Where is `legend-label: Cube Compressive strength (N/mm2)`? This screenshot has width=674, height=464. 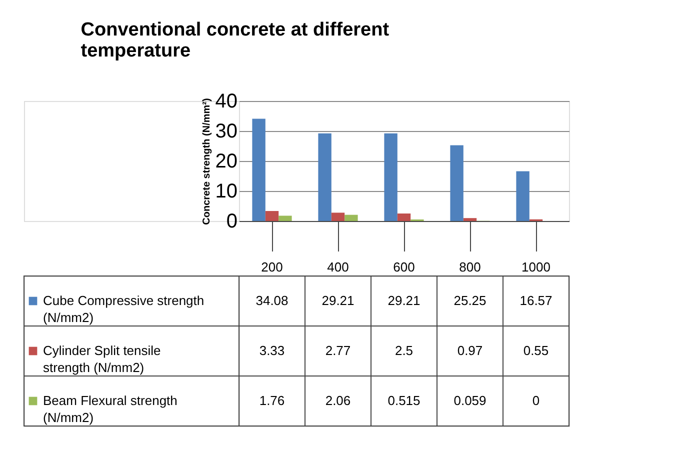 legend-label: Cube Compressive strength (N/mm2) is located at coordinates (123, 309).